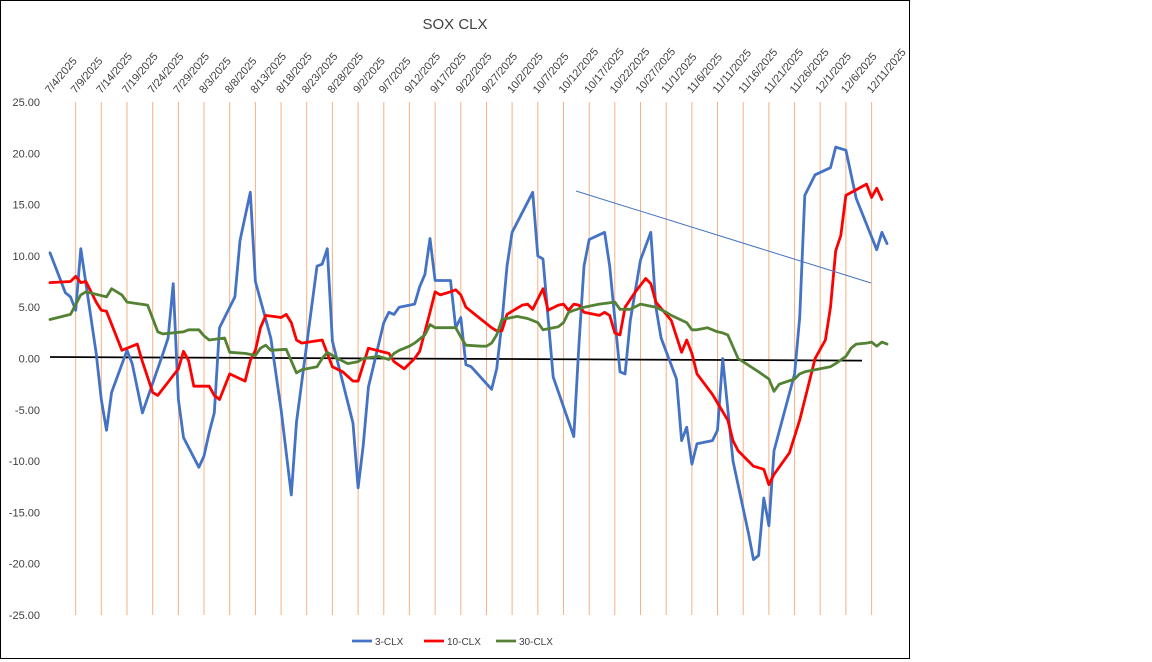 This screenshot has height=662, width=1152. Describe the element at coordinates (27, 411) in the screenshot. I see `y-tick-label: -5.00` at that location.